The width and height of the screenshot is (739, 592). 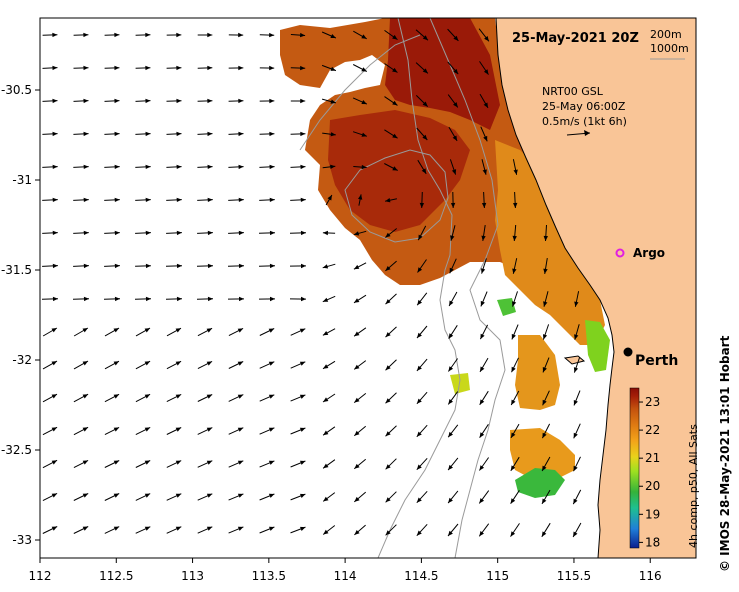 I want to click on date-label: 25-May-2021 20Z, so click(x=575, y=38).